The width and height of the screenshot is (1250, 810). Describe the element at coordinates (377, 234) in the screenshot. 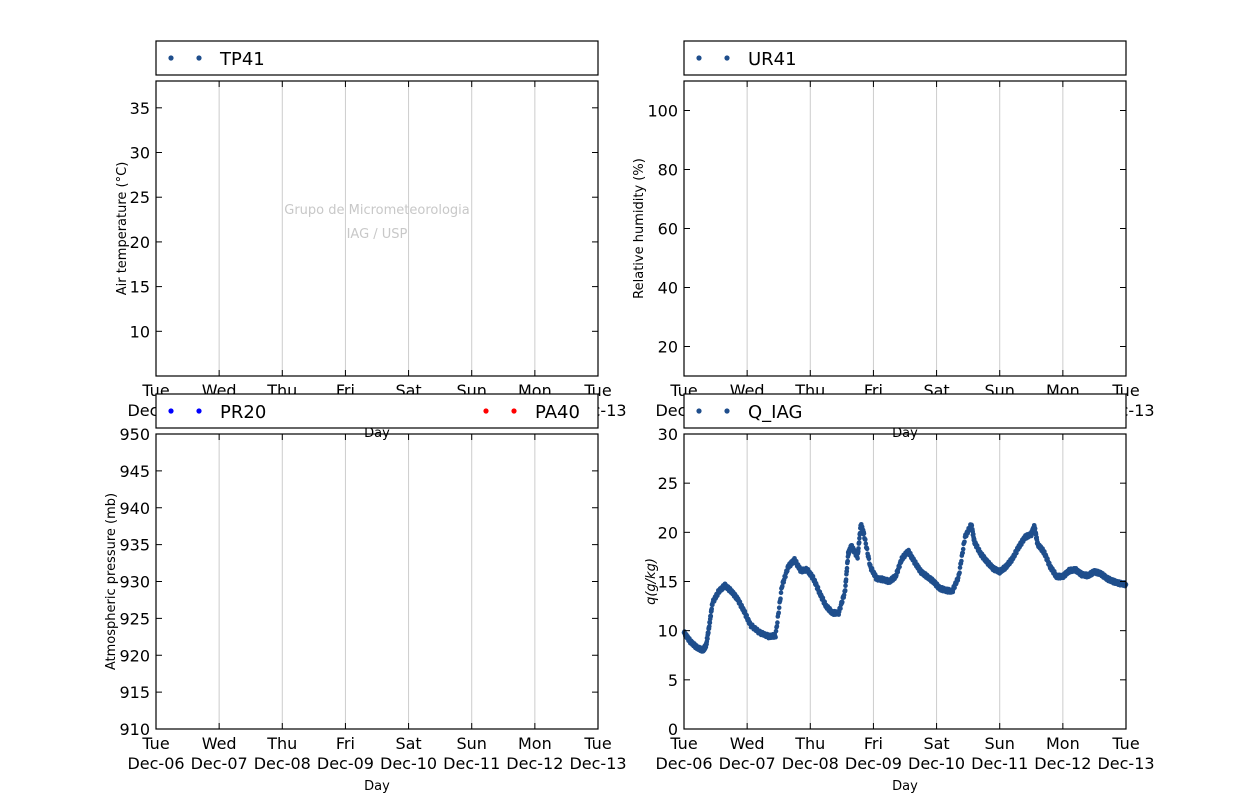

I see `watermark-line2: IAG / USP` at that location.